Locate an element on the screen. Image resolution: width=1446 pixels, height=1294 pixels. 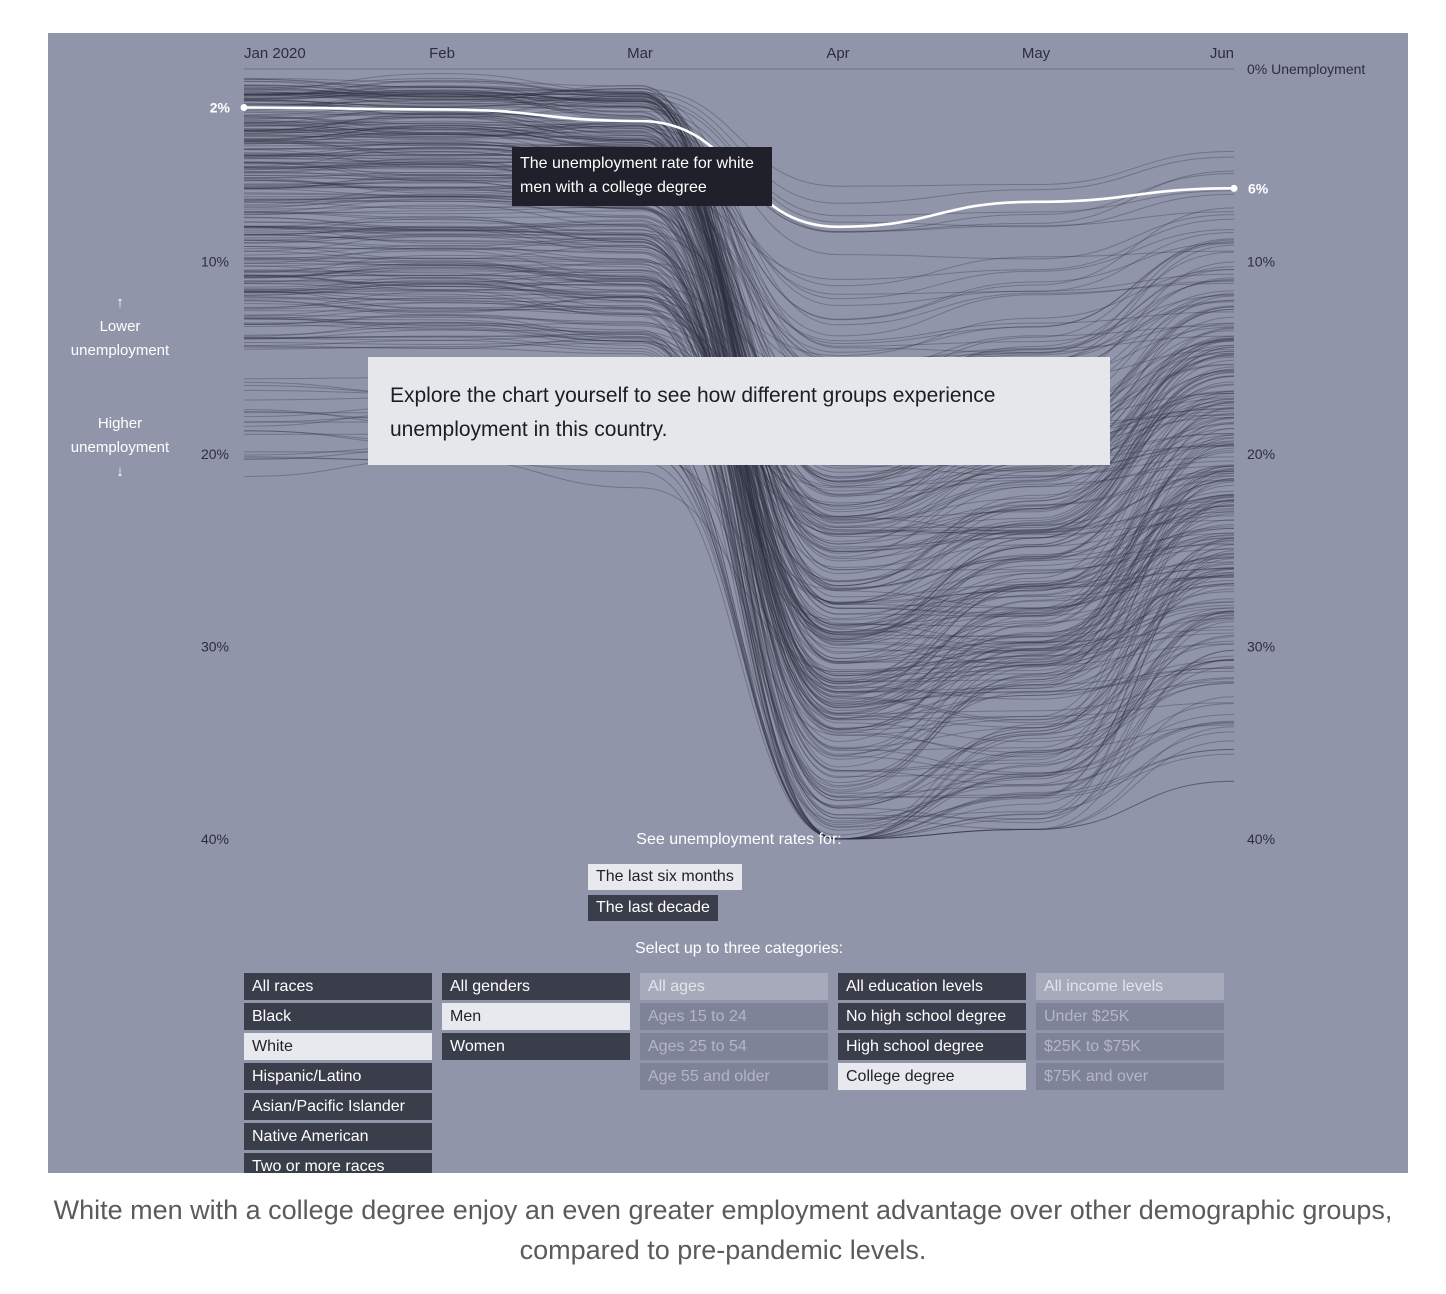
race-white-button: White is located at coordinates (338, 1046).